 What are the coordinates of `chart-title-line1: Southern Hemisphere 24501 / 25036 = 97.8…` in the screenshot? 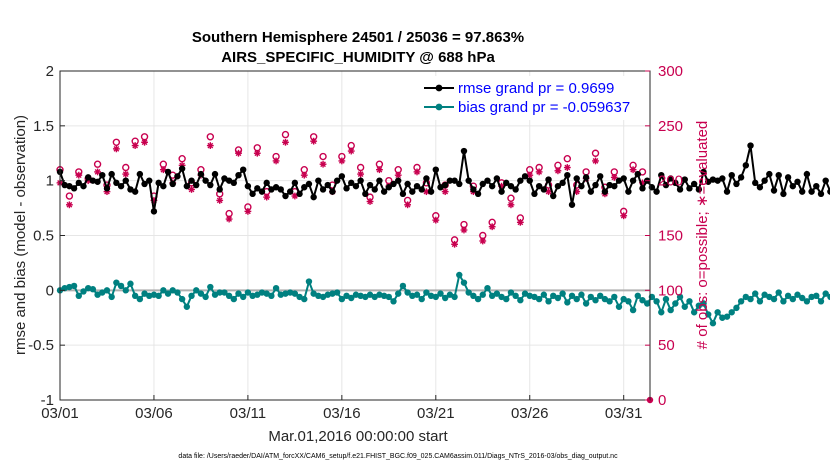 It's located at (358, 37).